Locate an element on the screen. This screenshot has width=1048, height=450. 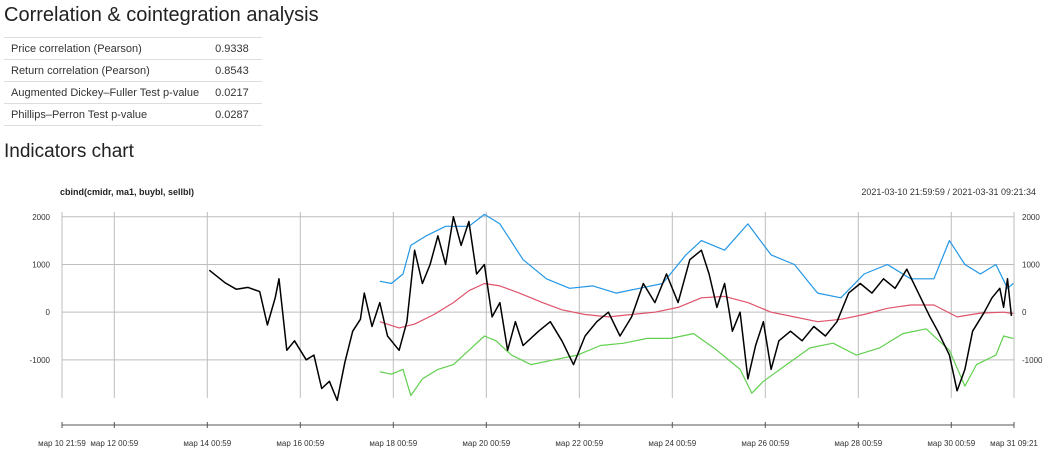
stat-label: Price correlation (Pearson) is located at coordinates (105, 48).